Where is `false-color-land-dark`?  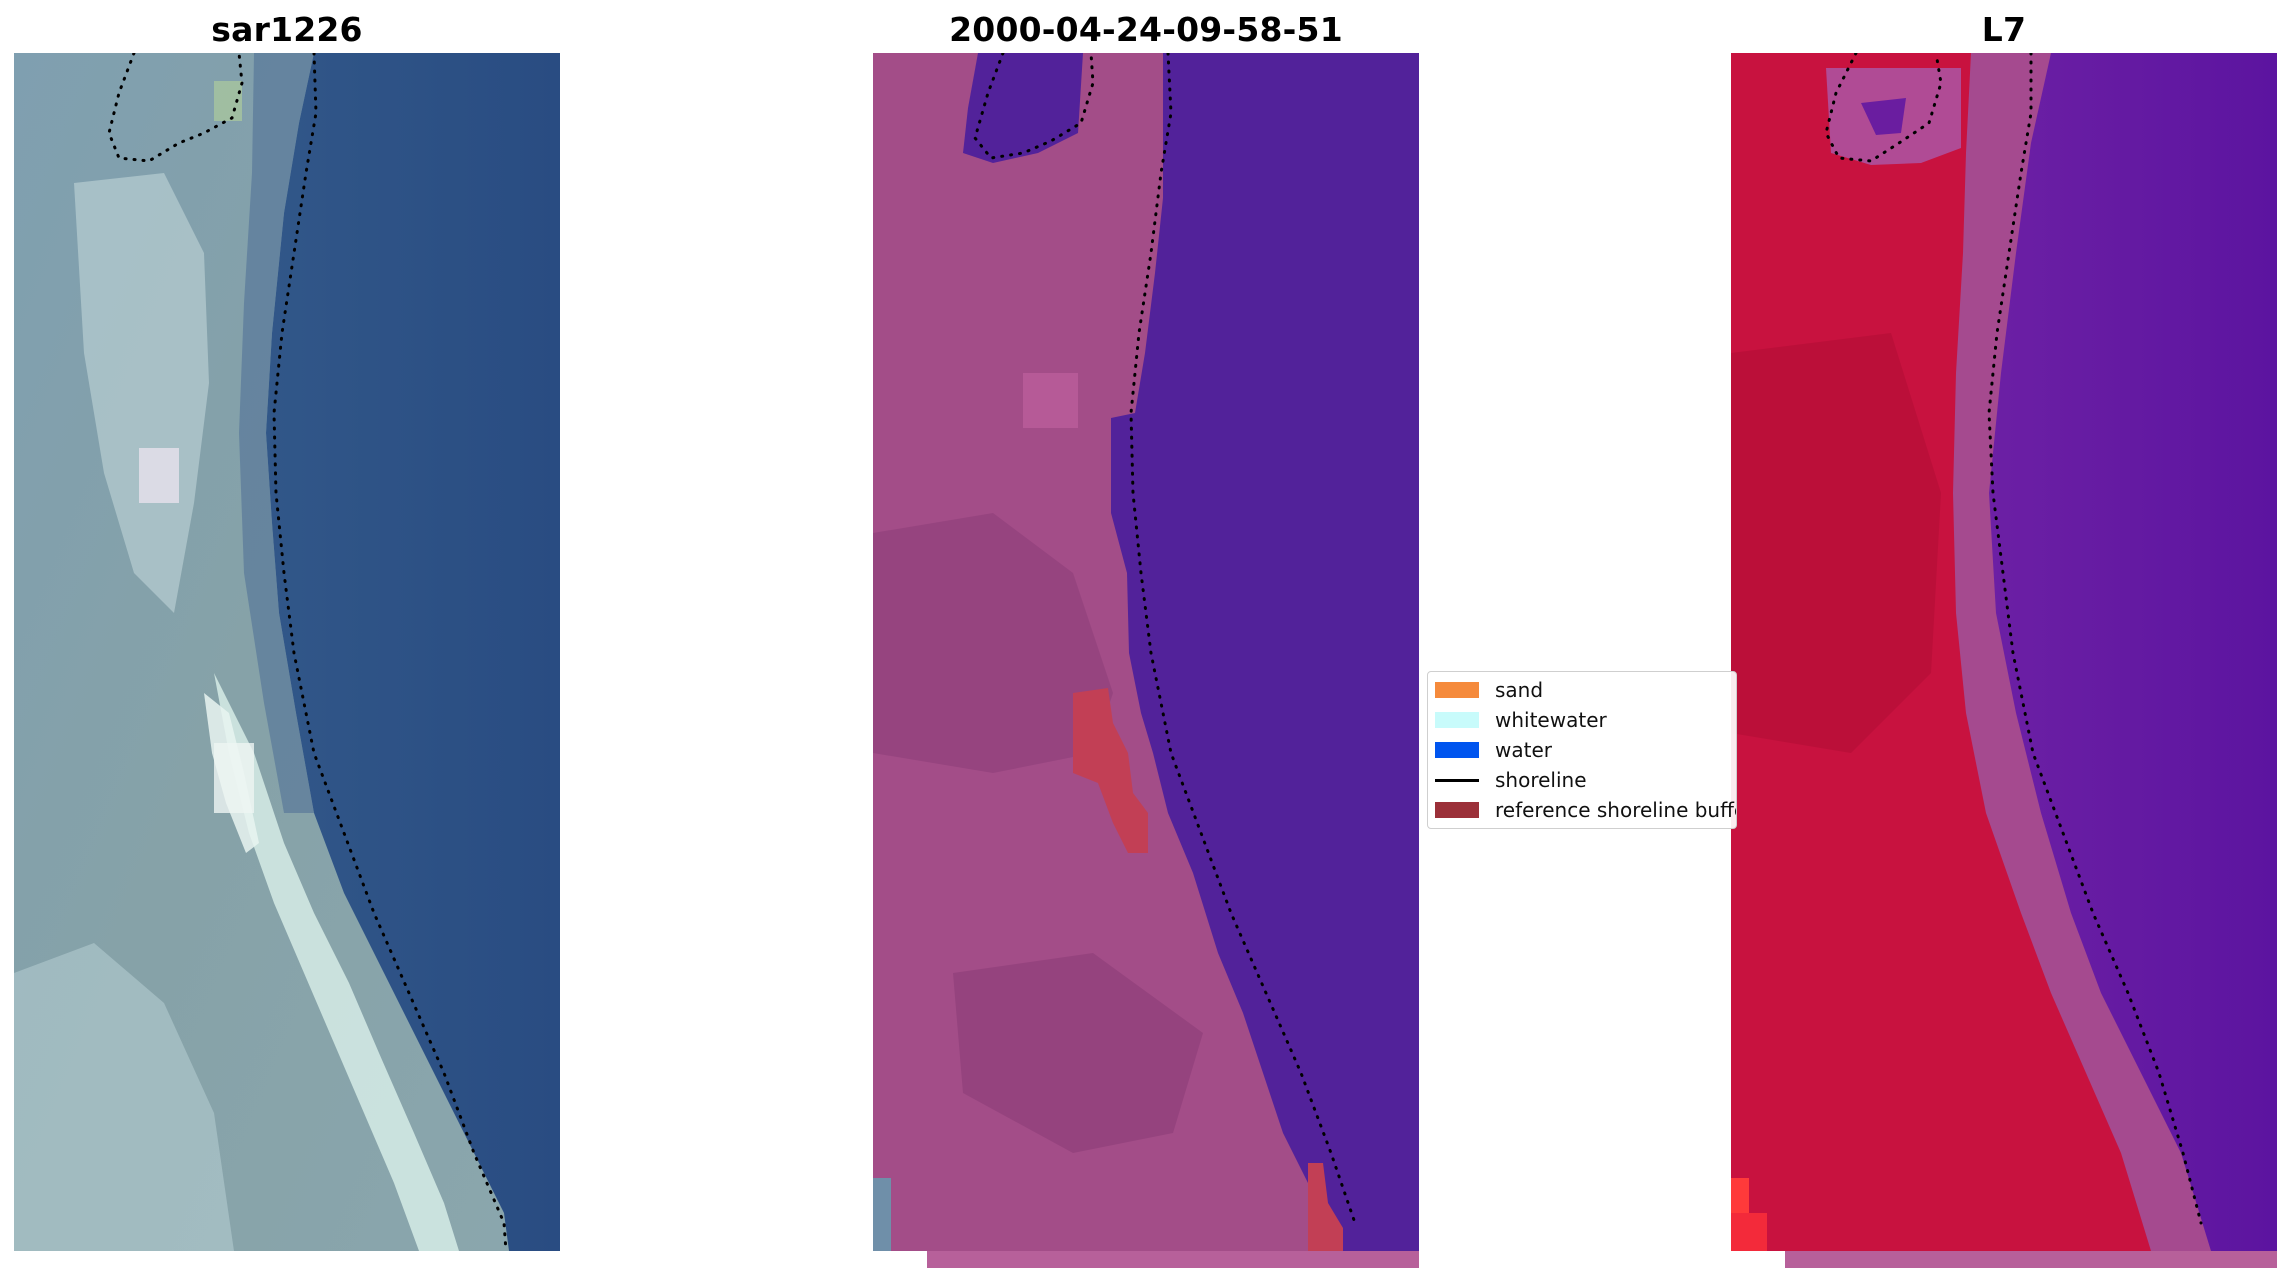
false-color-land-dark is located at coordinates (1836, 543).